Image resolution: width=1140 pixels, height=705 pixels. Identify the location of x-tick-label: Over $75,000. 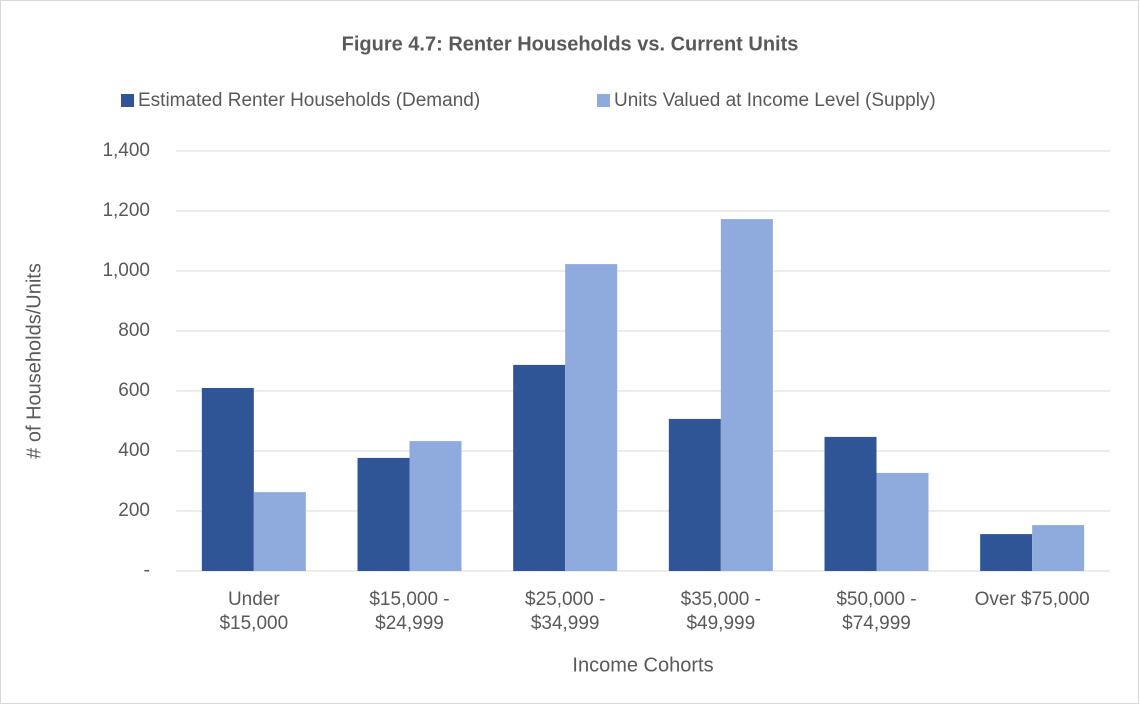
(1032, 599).